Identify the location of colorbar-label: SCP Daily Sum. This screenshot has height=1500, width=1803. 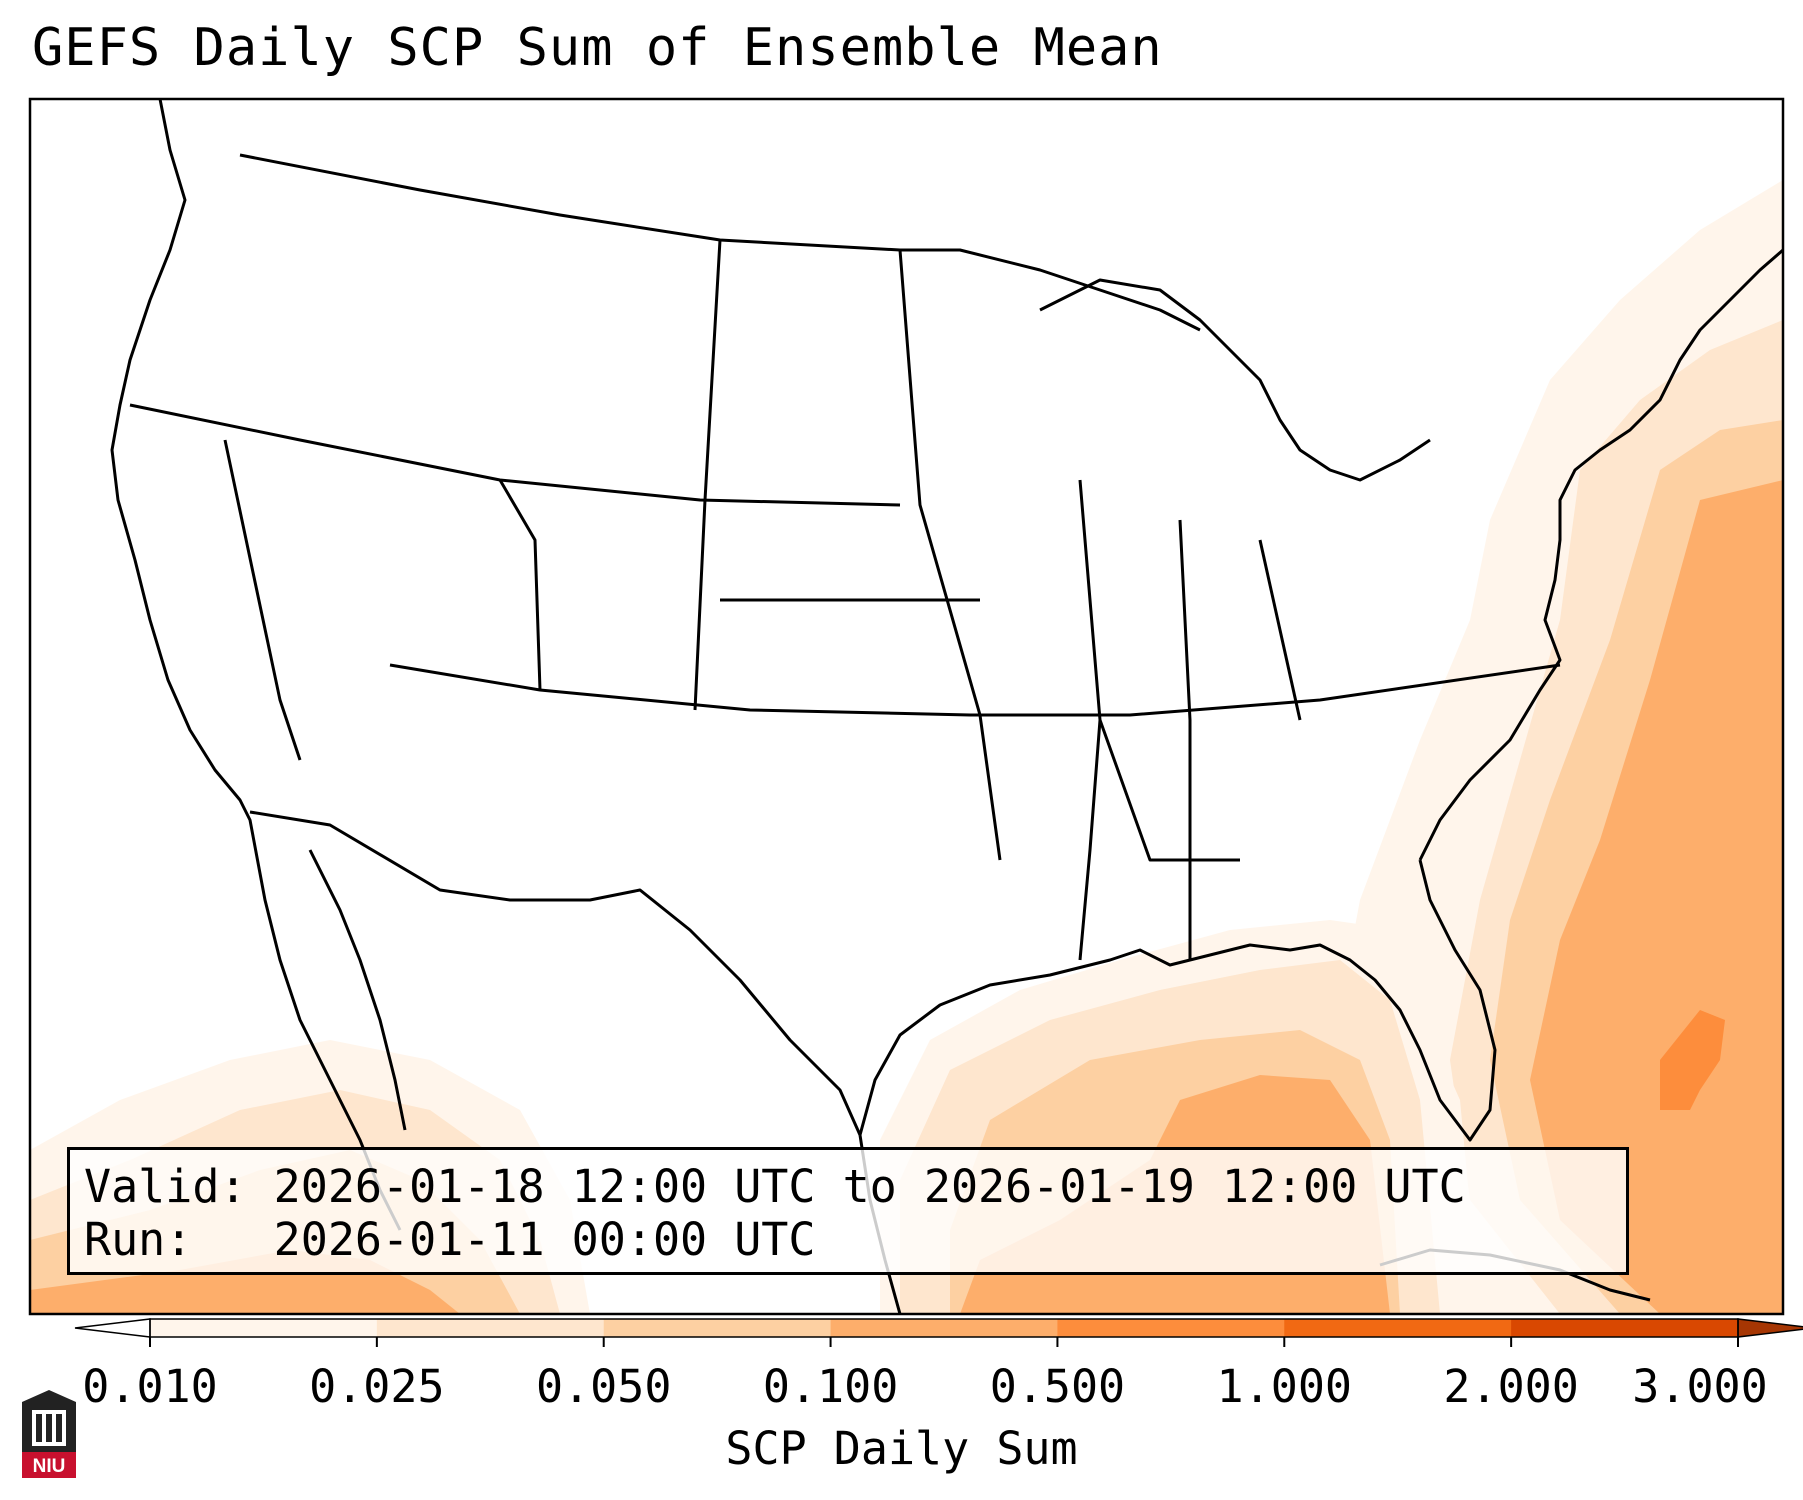
(901, 1448).